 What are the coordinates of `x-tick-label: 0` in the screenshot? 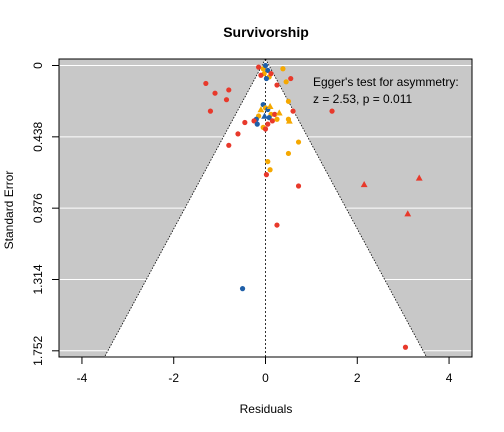 It's located at (265, 378).